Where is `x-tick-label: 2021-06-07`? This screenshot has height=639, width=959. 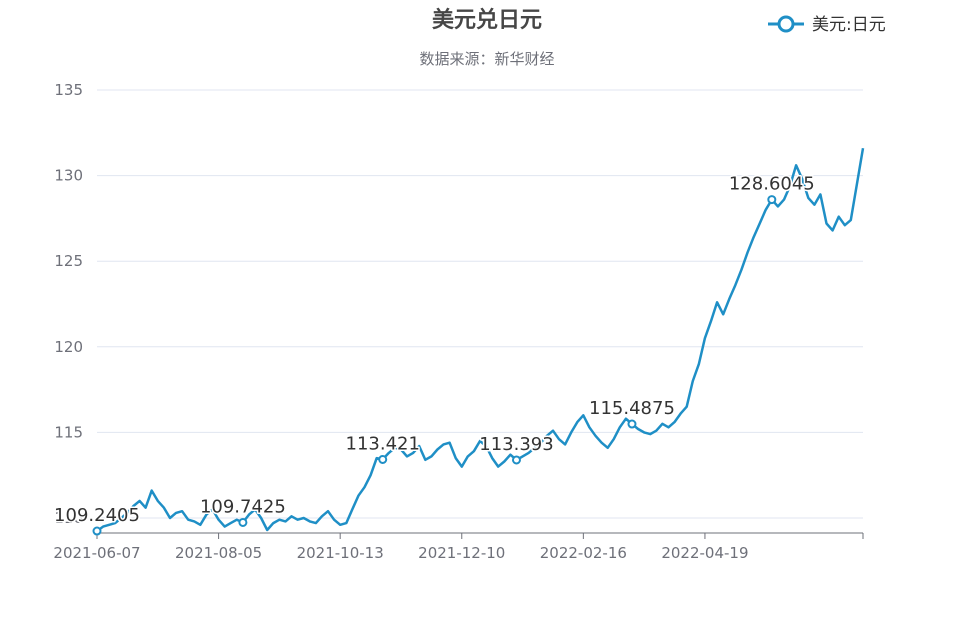
x-tick-label: 2021-06-07 is located at coordinates (96, 553).